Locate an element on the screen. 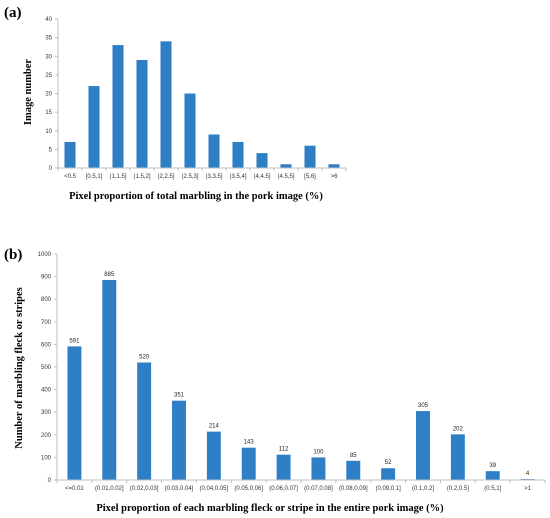 The height and width of the screenshot is (518, 550). panel-a-y-tick-label: 25 is located at coordinates (48, 76).